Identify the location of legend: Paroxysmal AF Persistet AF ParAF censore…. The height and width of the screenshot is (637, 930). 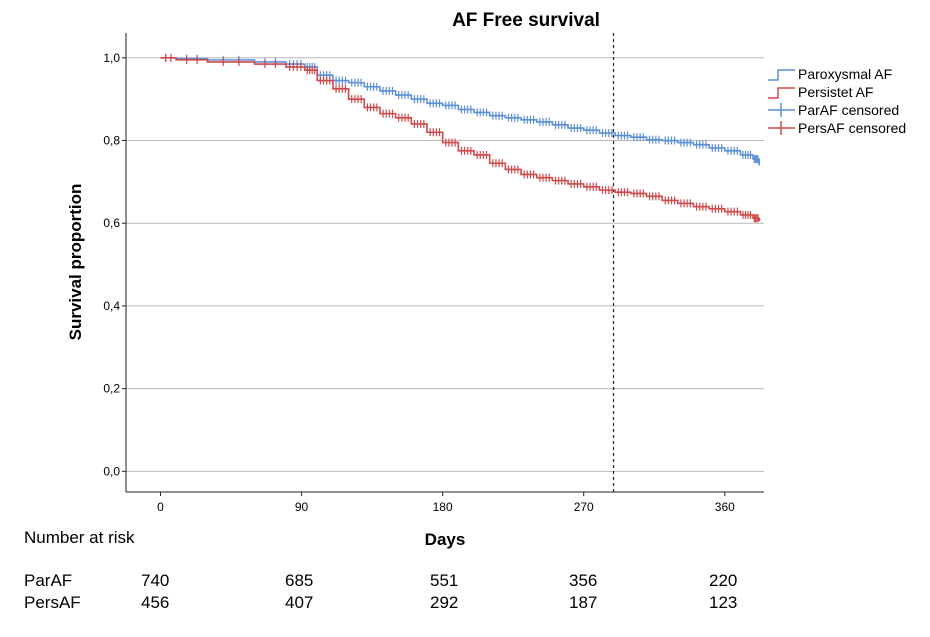
(837, 101).